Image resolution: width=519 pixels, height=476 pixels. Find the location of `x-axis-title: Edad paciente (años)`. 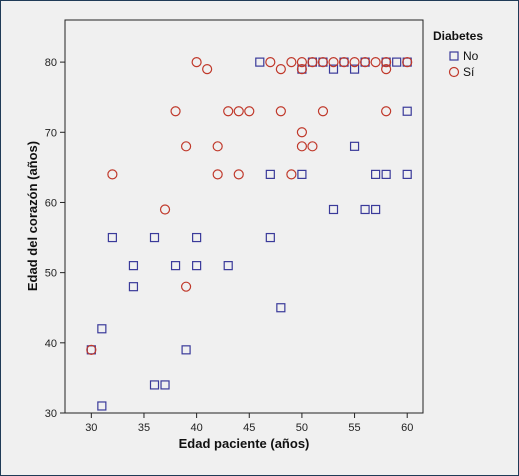

x-axis-title: Edad paciente (años) is located at coordinates (244, 443).